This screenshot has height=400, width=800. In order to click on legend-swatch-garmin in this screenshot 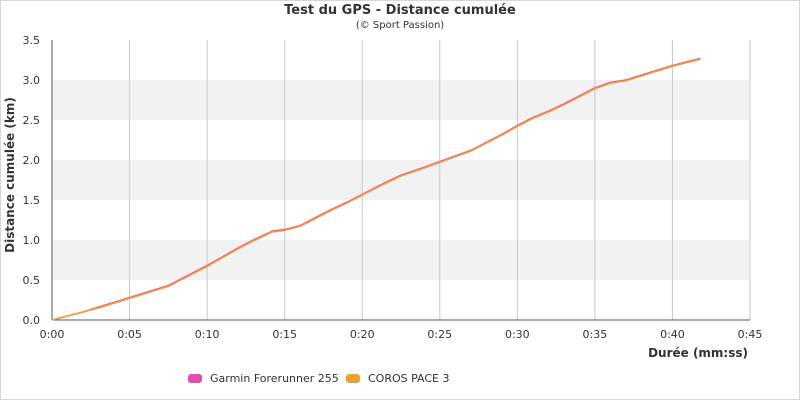, I will do `click(195, 378)`.